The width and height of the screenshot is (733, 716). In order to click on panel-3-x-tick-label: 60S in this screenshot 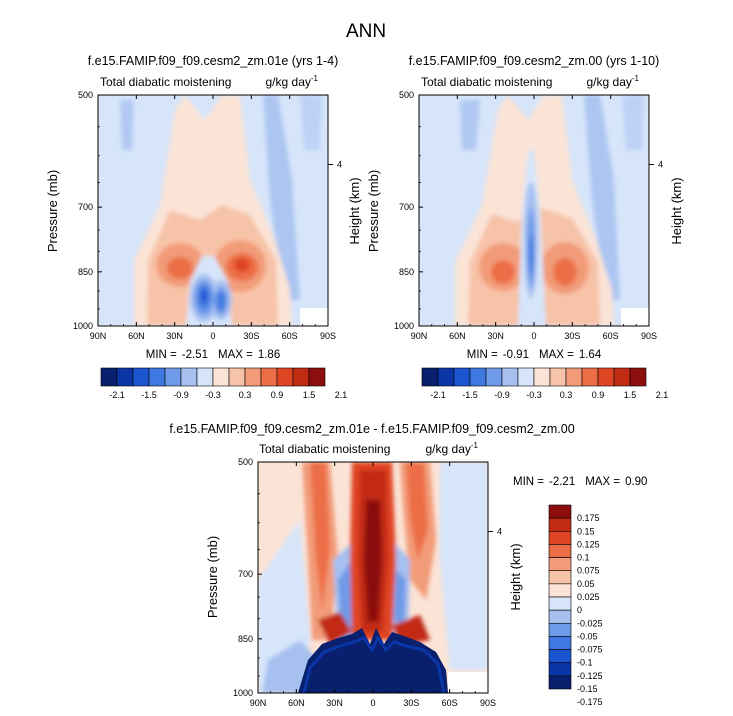, I will do `click(450, 703)`.